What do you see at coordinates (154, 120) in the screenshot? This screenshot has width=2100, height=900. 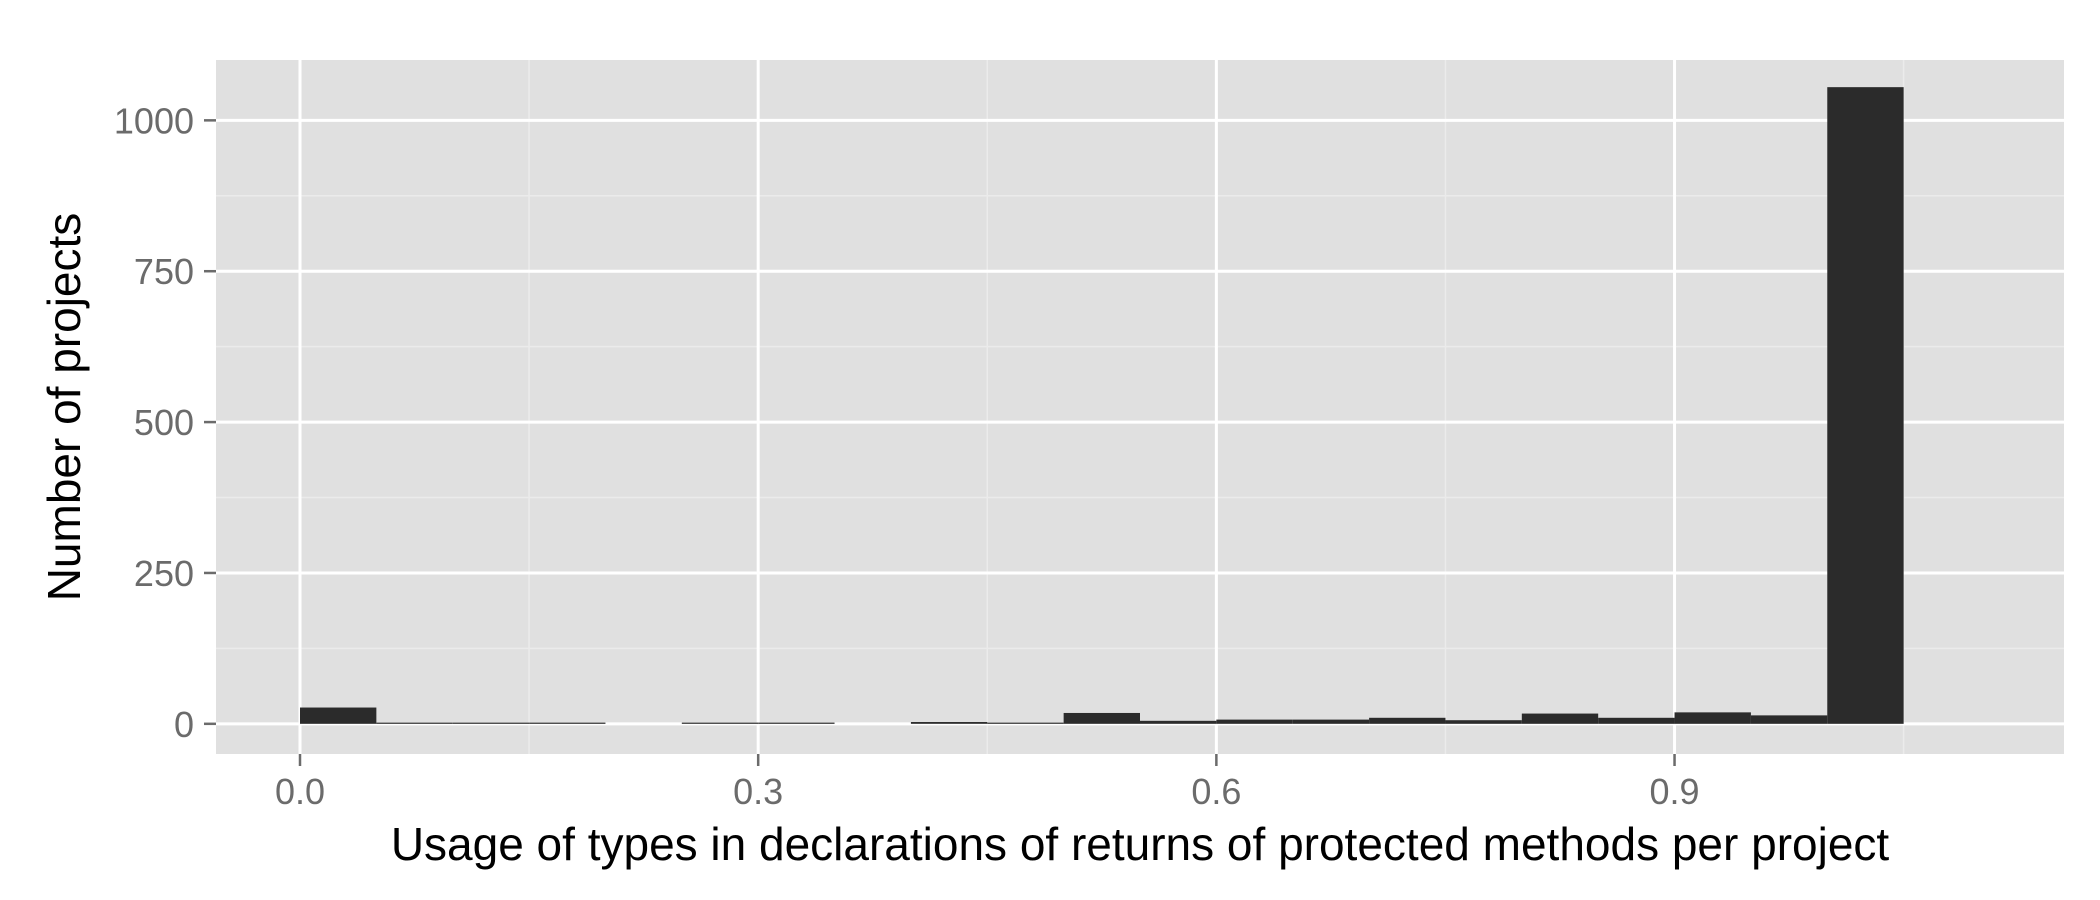 I see `y-tick-label-4: 1000` at bounding box center [154, 120].